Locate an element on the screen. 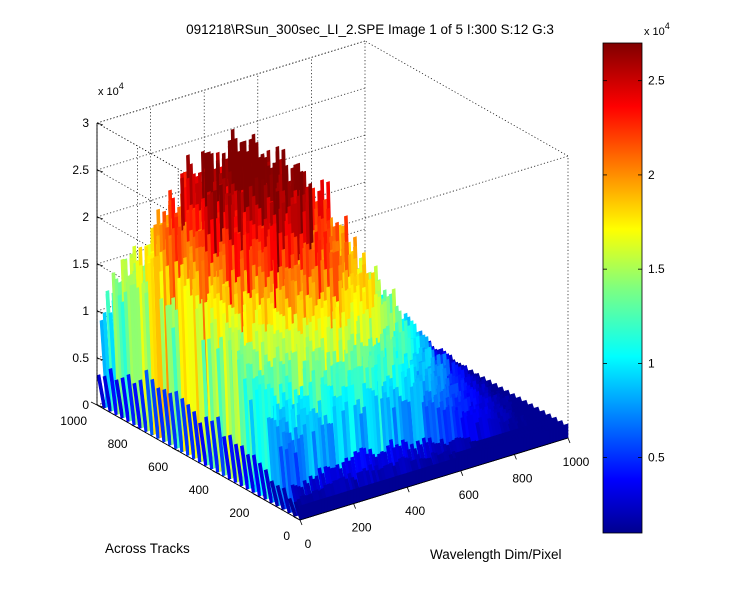 The image size is (750, 600). colorbar-tick-label: 0.5 is located at coordinates (656, 458).